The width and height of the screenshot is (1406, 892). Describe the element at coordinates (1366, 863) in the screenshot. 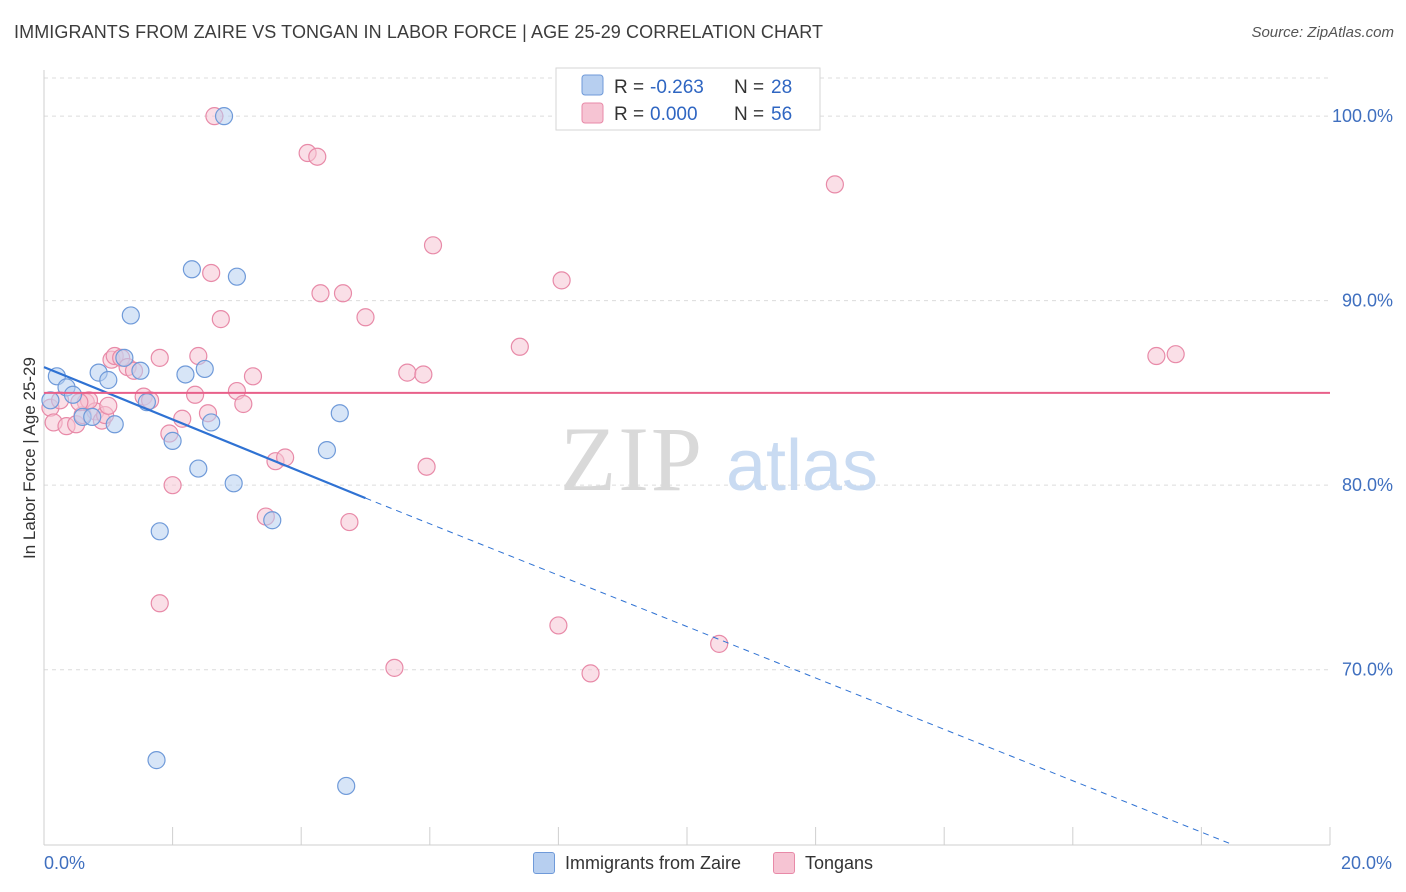

I see `x-tick-label-max: 20.0%` at that location.